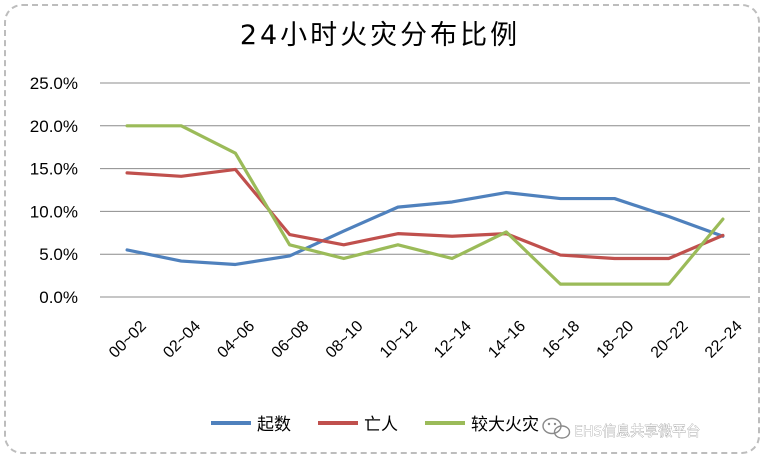 The height and width of the screenshot is (462, 766). What do you see at coordinates (54, 211) in the screenshot?
I see `y-tick-label: 10.0%` at bounding box center [54, 211].